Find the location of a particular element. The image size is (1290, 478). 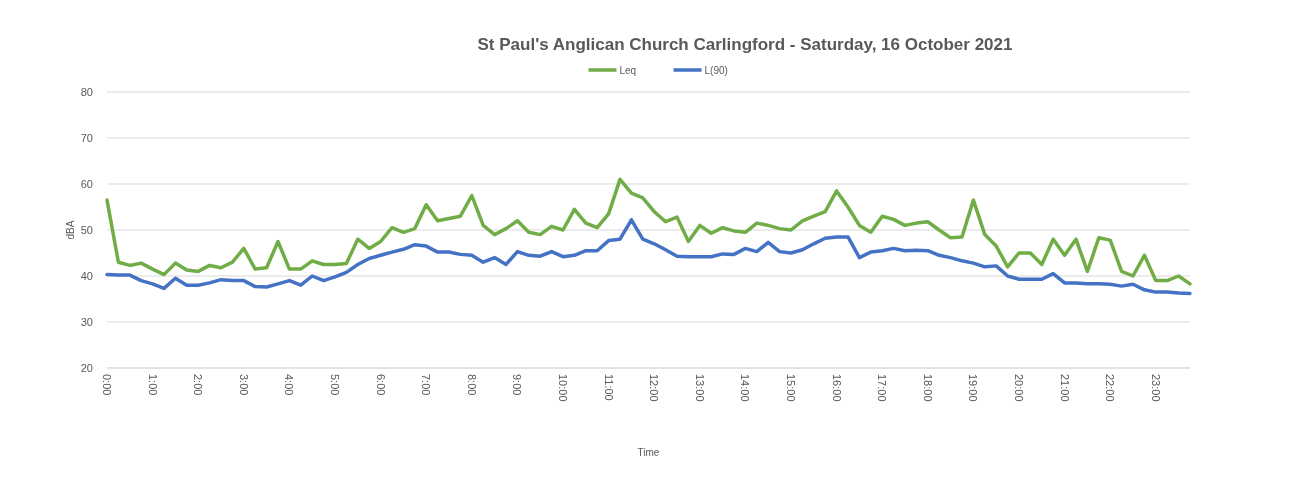

y-tick-label: 30 is located at coordinates (86, 322).